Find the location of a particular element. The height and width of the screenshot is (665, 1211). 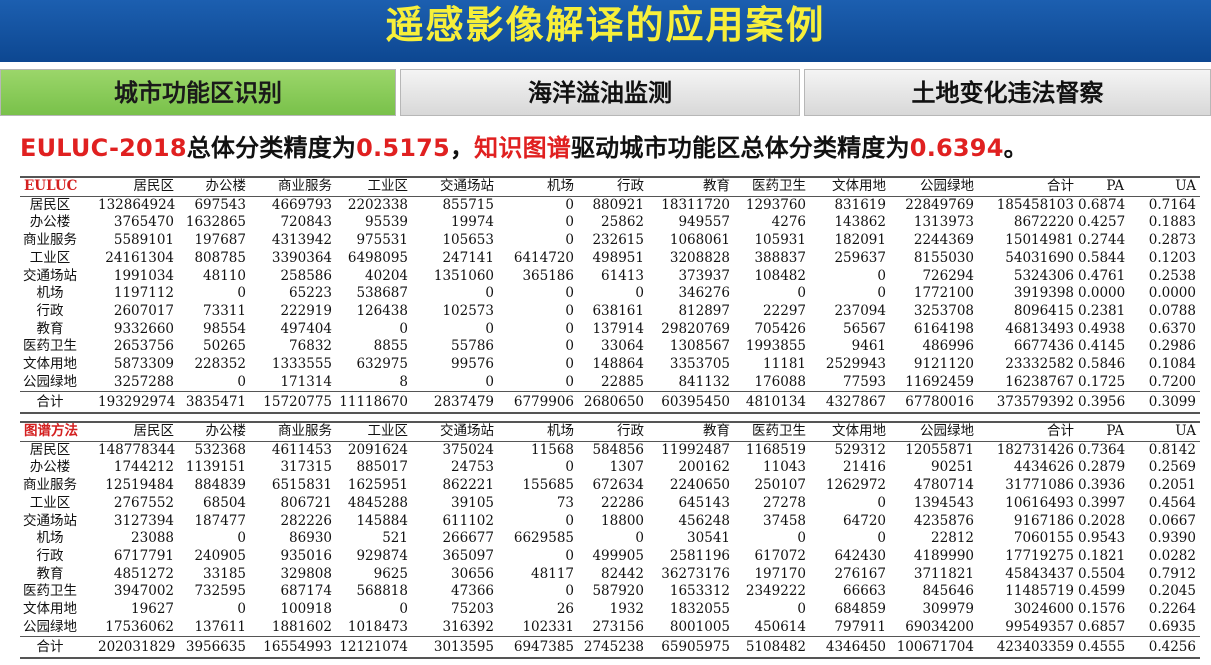

cell-ua: 0.0000 is located at coordinates (1172, 293).